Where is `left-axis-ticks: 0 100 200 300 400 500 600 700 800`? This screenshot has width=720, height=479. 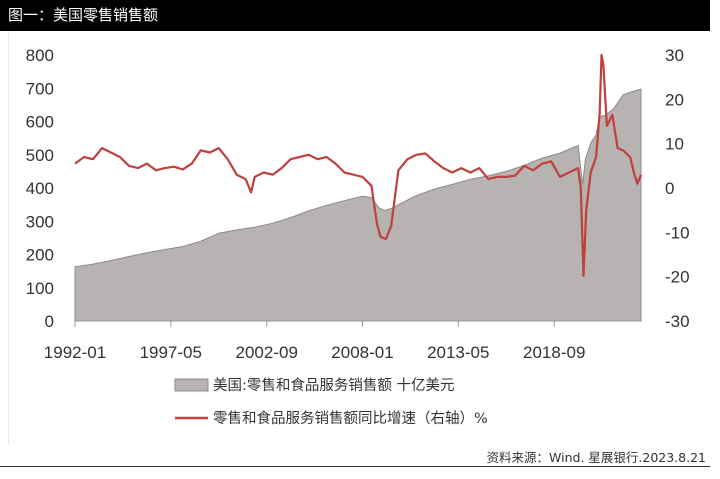
left-axis-ticks: 0 100 200 300 400 500 600 700 800 is located at coordinates (40, 188).